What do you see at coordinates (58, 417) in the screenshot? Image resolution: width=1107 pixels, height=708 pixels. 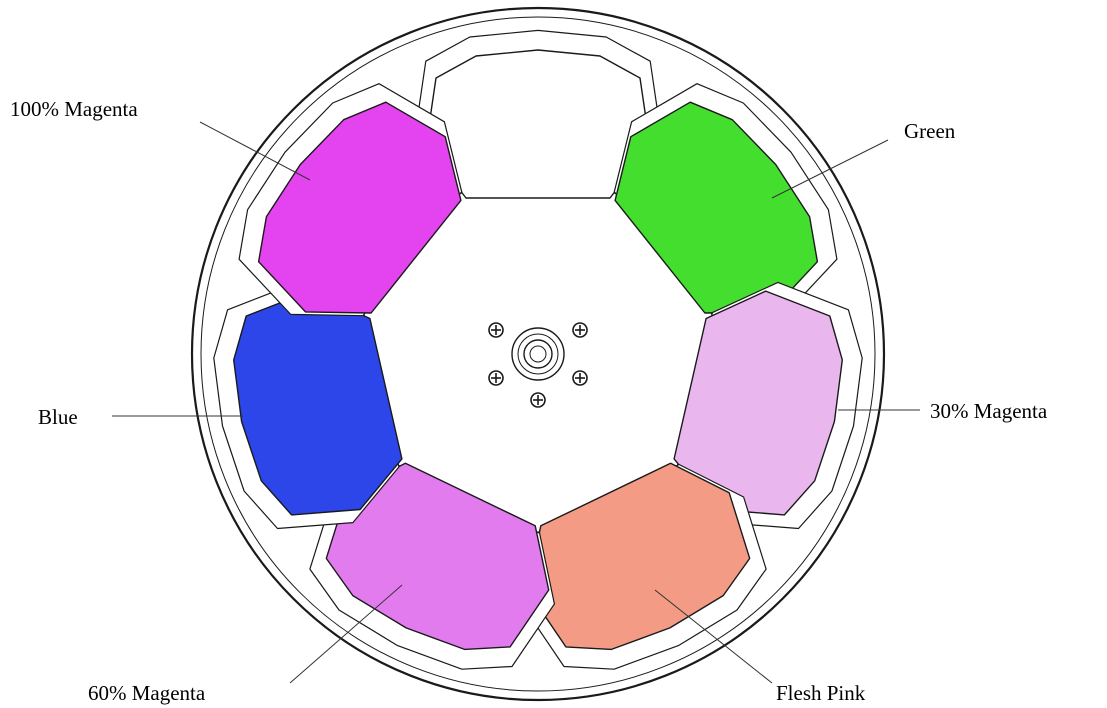 I see `label-blue: Blue` at bounding box center [58, 417].